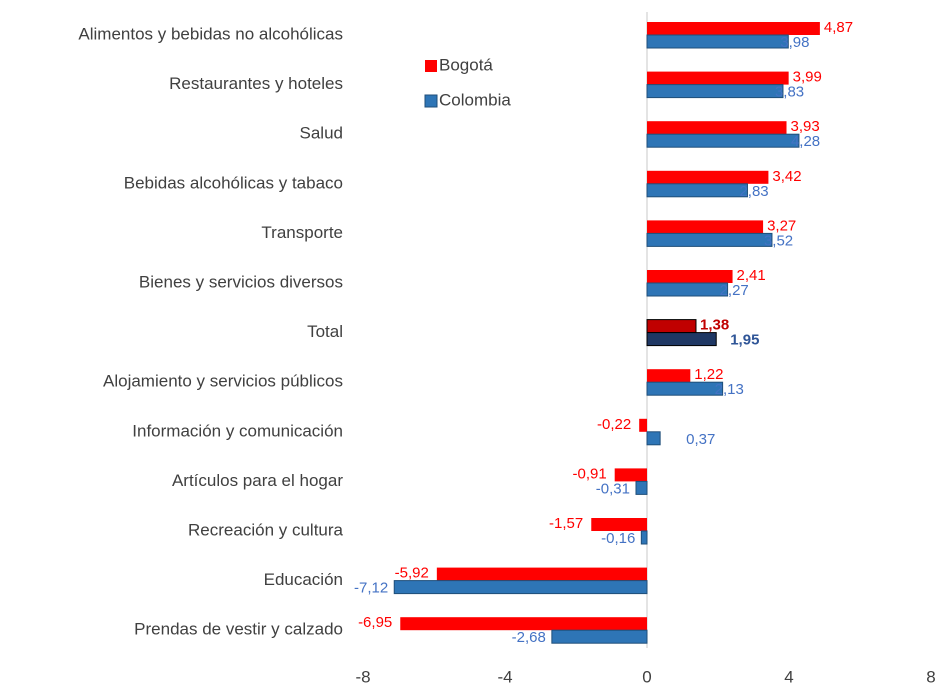 Image resolution: width=941 pixels, height=690 pixels. I want to click on value-label: -7,12, so click(371, 588).